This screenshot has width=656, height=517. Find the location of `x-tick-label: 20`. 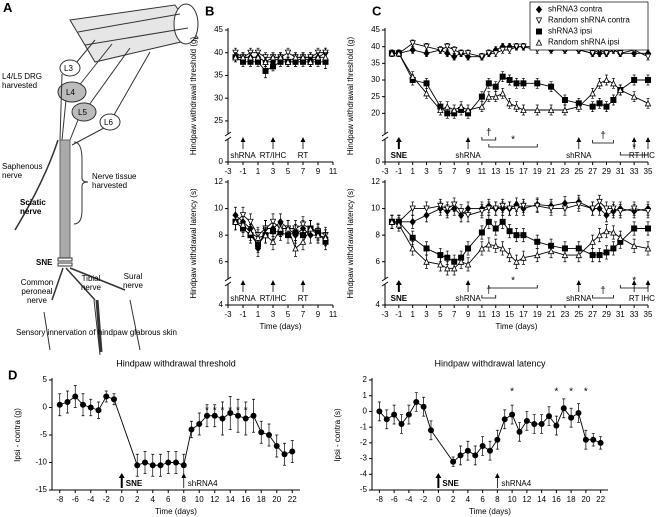

x-tick-label: 20 is located at coordinates (276, 499).